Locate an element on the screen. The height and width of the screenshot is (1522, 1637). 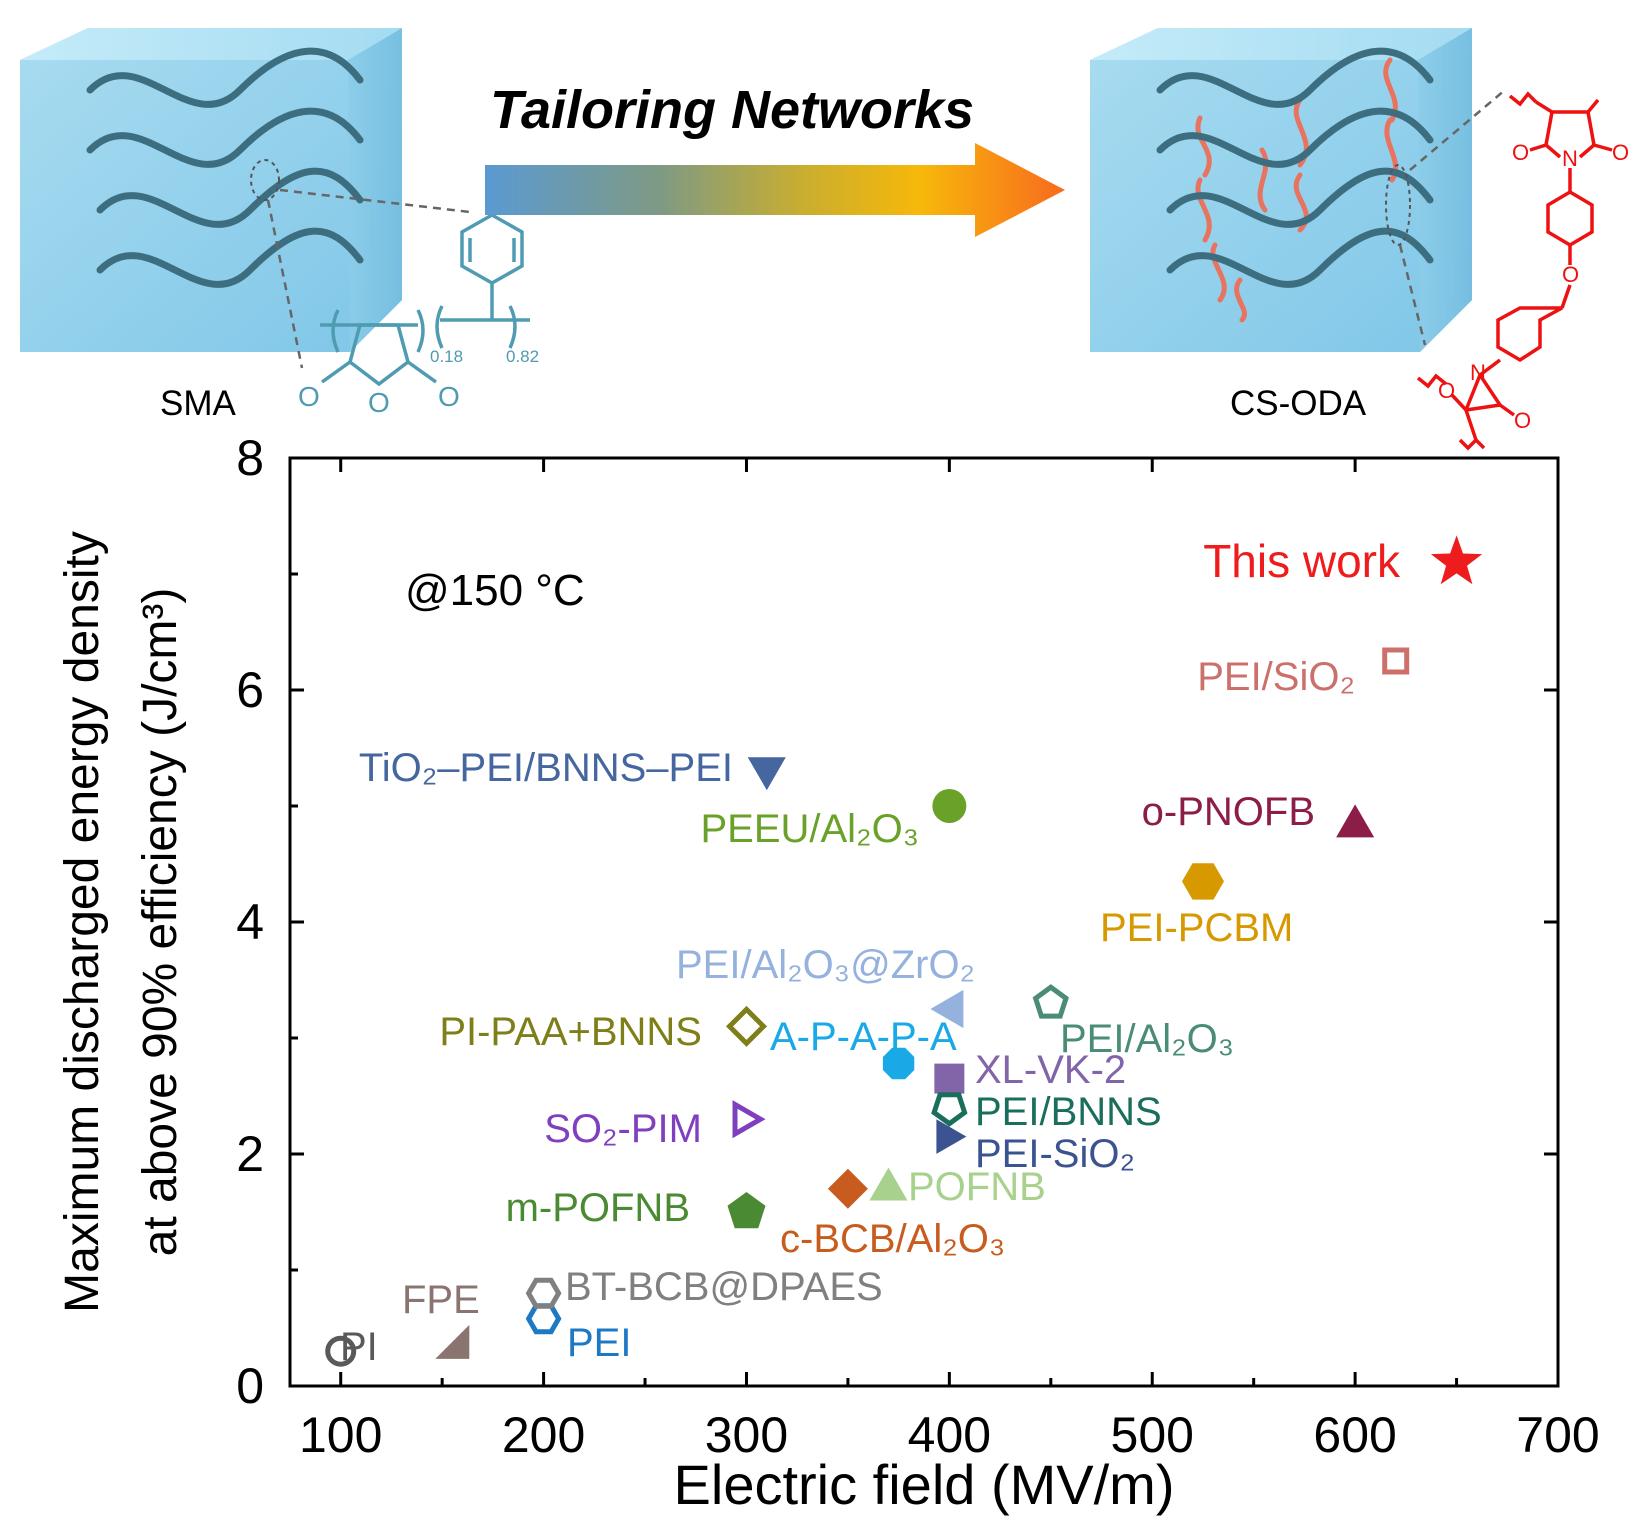
marker-fpe is located at coordinates (452, 1341).